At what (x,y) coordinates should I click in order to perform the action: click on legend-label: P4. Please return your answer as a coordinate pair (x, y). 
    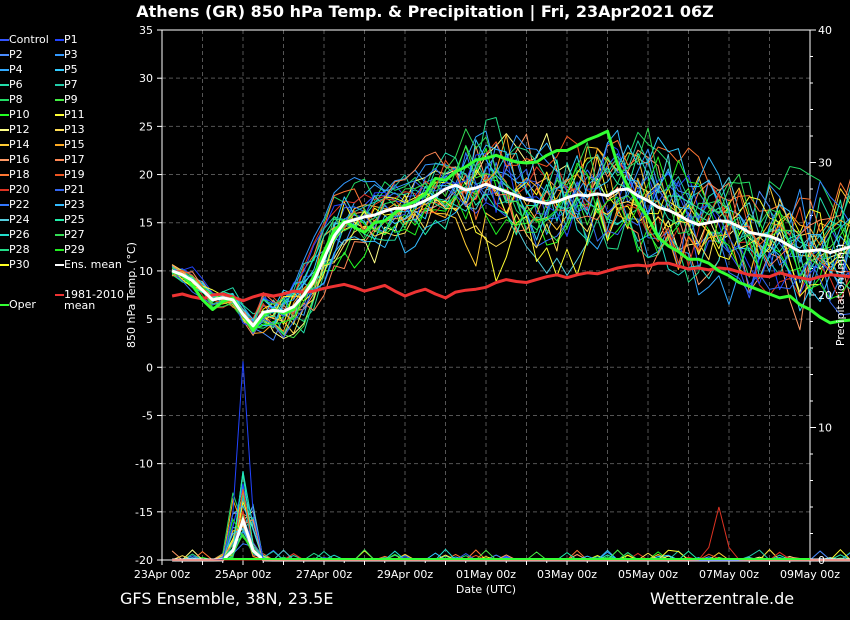
    Looking at the image, I should click on (16, 69).